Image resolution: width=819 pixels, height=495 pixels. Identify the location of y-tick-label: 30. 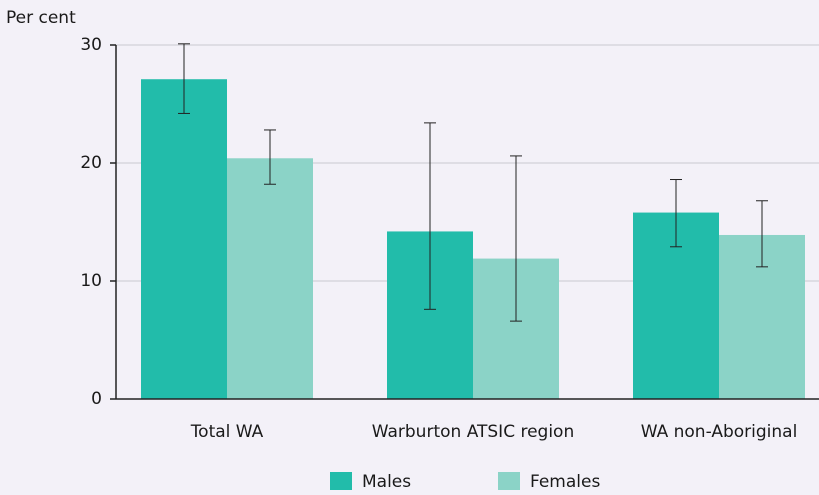
(91, 45).